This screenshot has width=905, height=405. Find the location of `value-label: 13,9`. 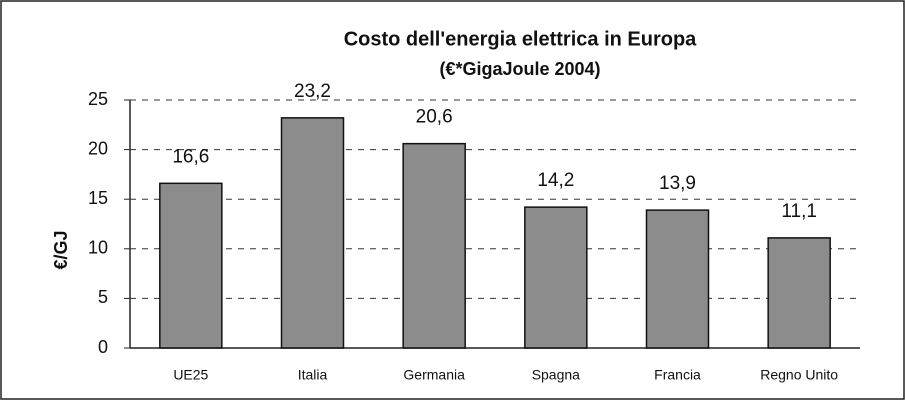

value-label: 13,9 is located at coordinates (677, 183).